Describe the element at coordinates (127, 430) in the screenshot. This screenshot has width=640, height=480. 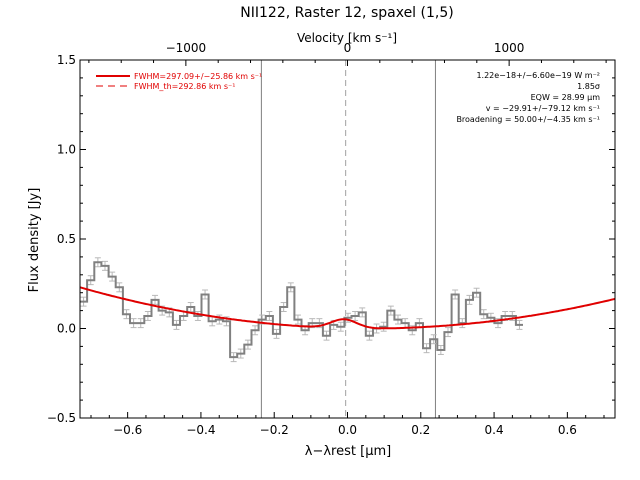
I see `x-tick-label: −0.6` at that location.